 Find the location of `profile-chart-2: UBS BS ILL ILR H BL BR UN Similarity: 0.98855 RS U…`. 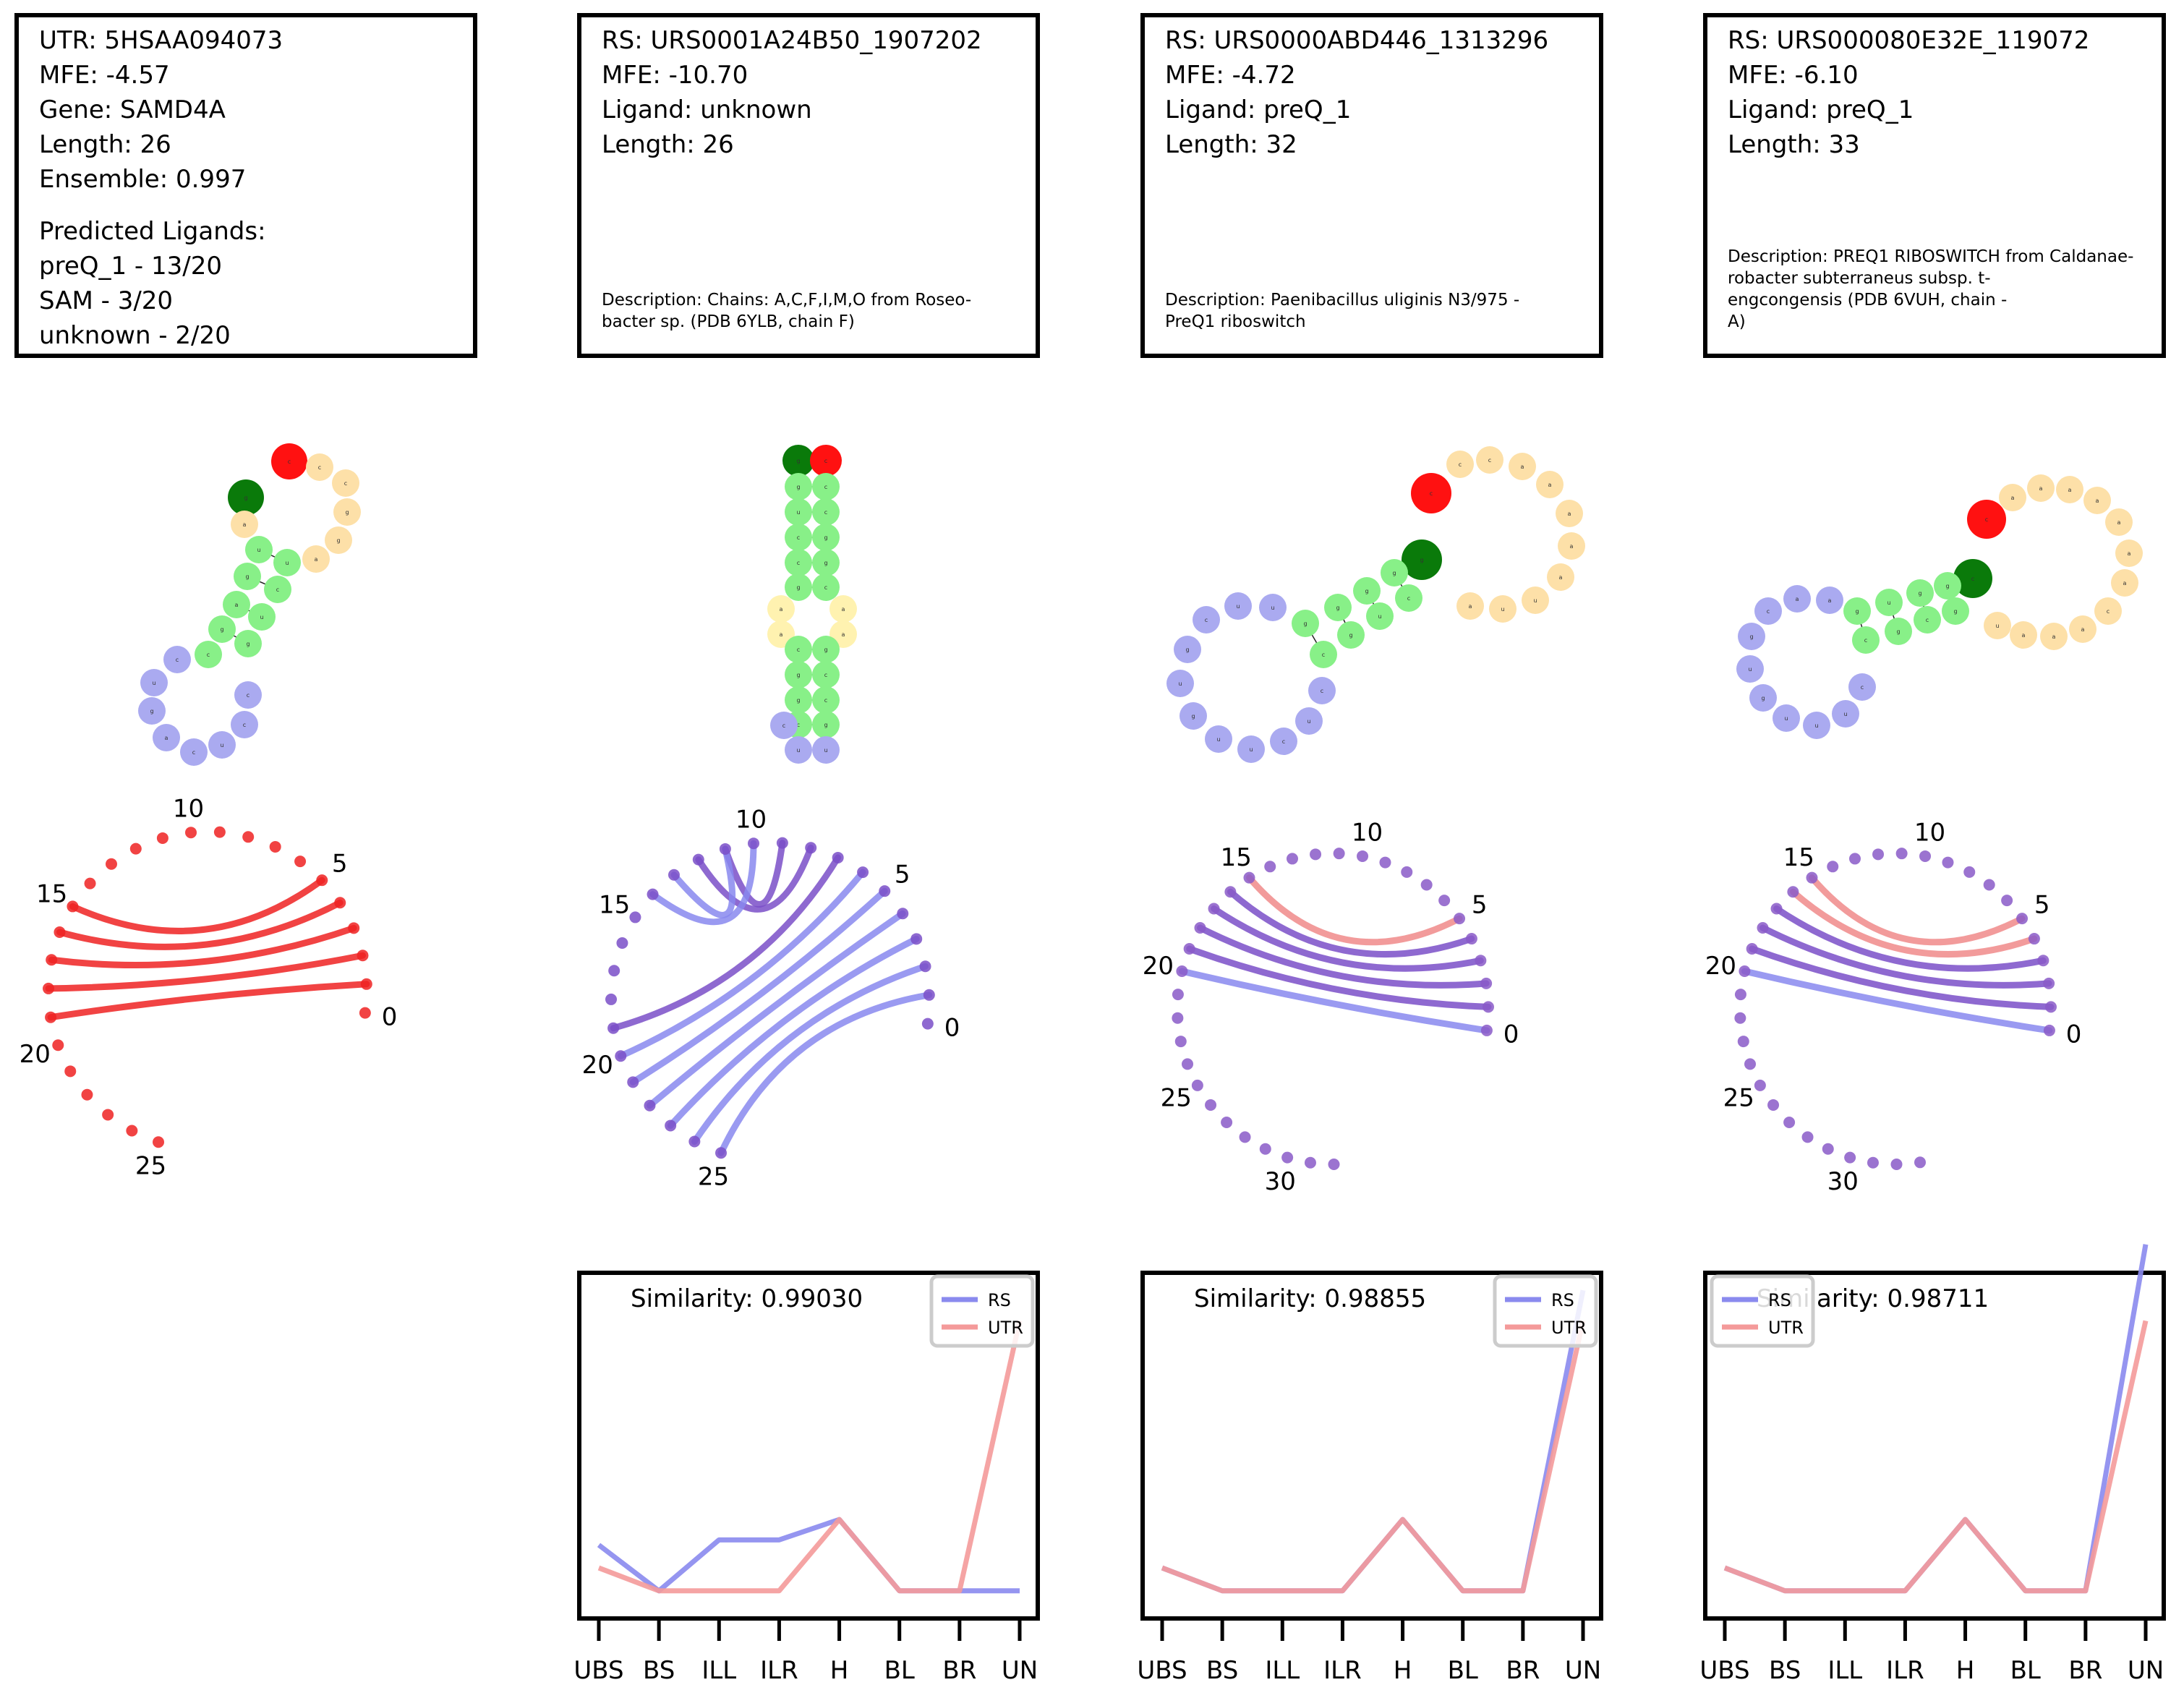

profile-chart-2: UBS BS ILL ILR H BL BR UN Similarity: 0.98855 RS U… is located at coordinates (1370, 1478).